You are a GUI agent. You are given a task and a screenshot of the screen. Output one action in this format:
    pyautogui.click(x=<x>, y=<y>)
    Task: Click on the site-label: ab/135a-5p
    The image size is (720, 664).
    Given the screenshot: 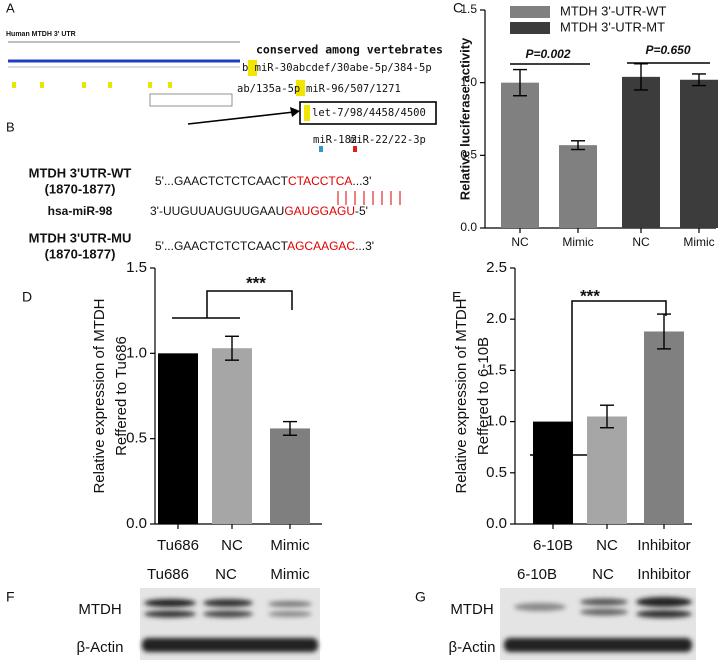 What is the action you would take?
    pyautogui.click(x=268, y=89)
    